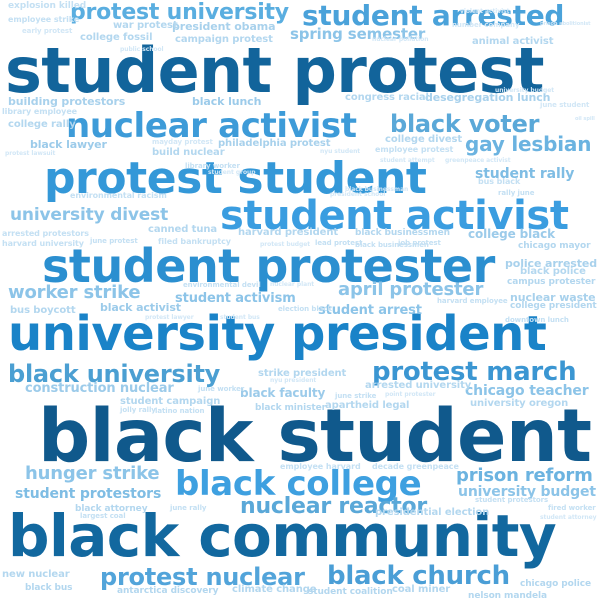 The width and height of the screenshot is (600, 600). I want to click on cloud-word: student protester, so click(268, 266).